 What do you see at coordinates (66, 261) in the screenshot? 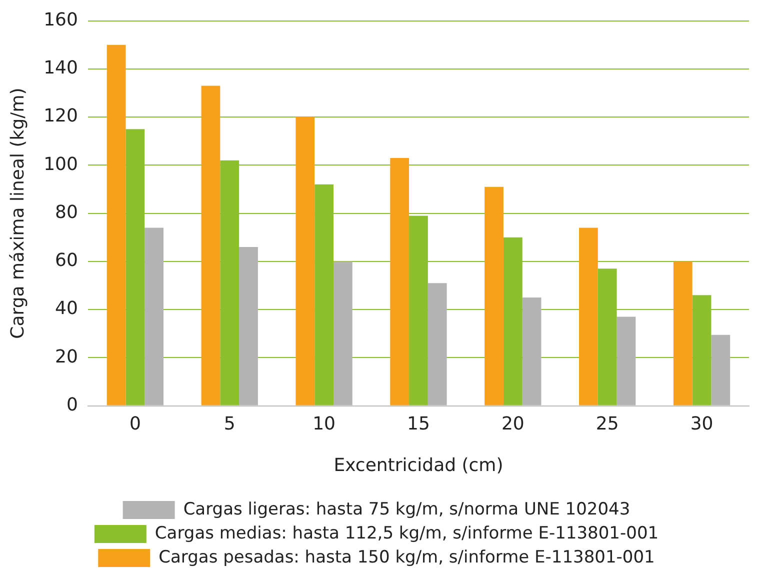
I see `y-tick-label: 60` at bounding box center [66, 261].